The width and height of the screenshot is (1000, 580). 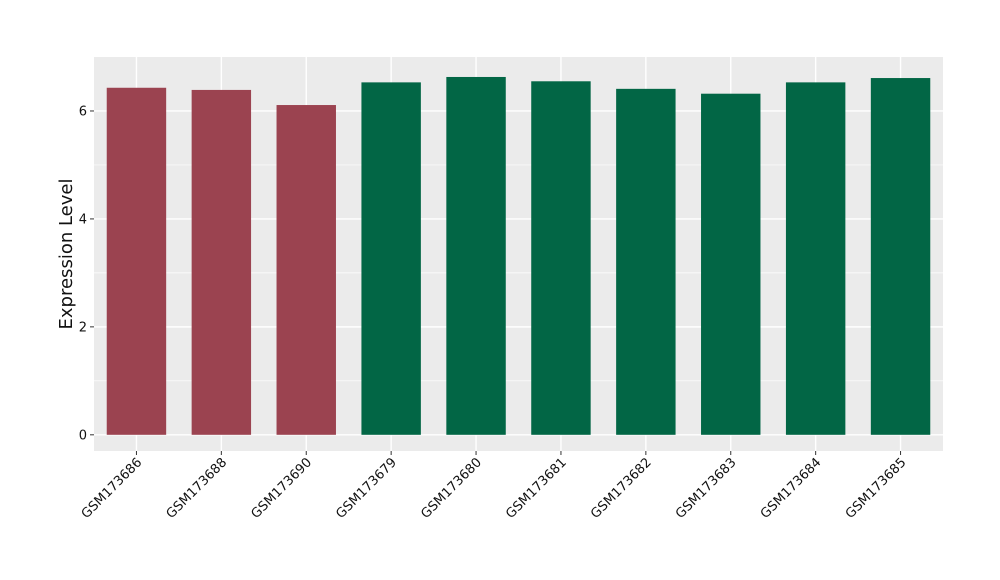 I want to click on x-tick-label: GSM173685, so click(x=876, y=488).